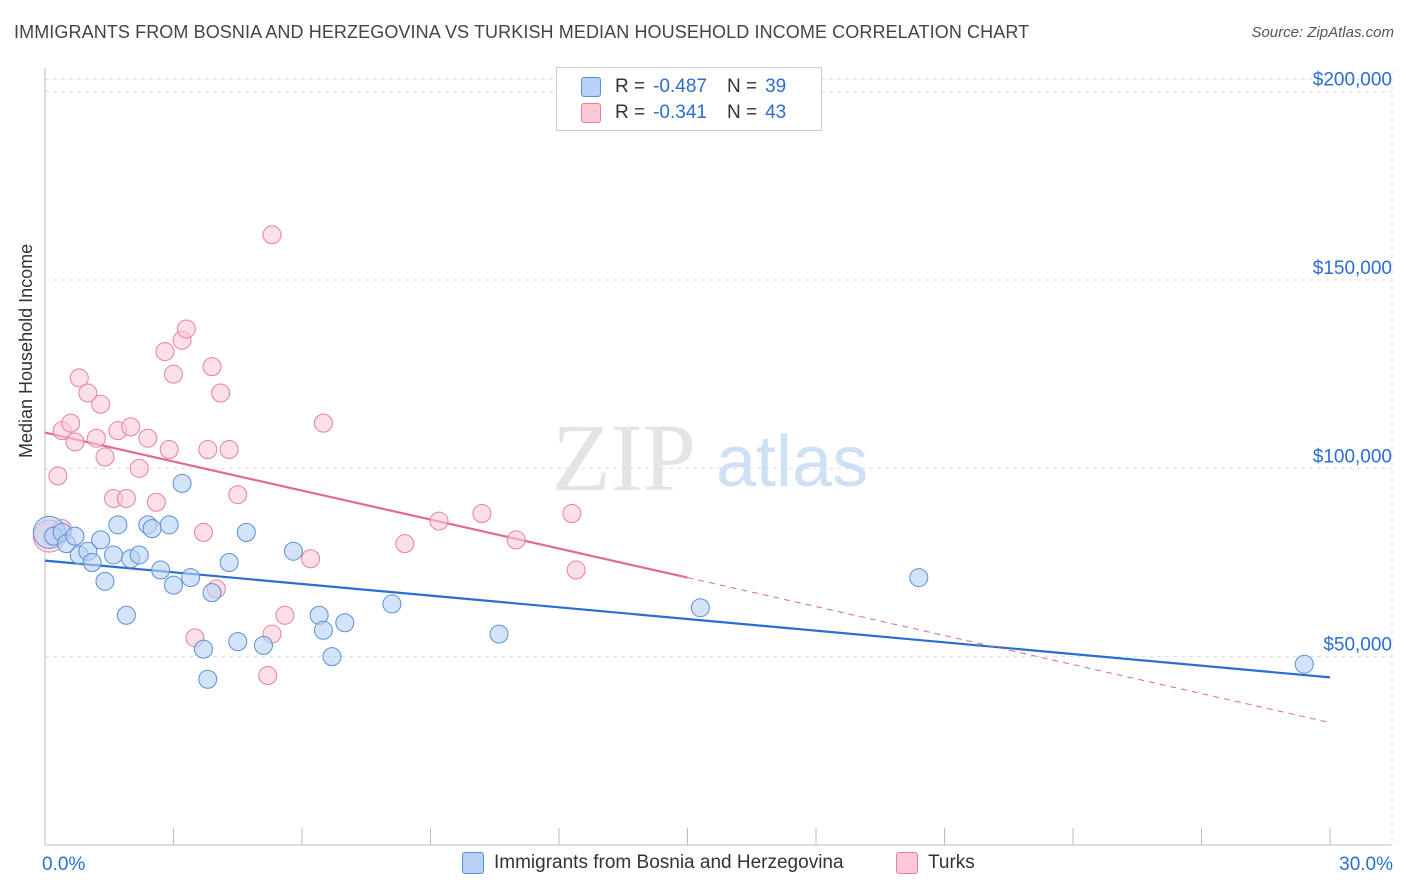 The image size is (1406, 892). What do you see at coordinates (624, 457) in the screenshot?
I see `watermark-zip: ZIP` at bounding box center [624, 457].